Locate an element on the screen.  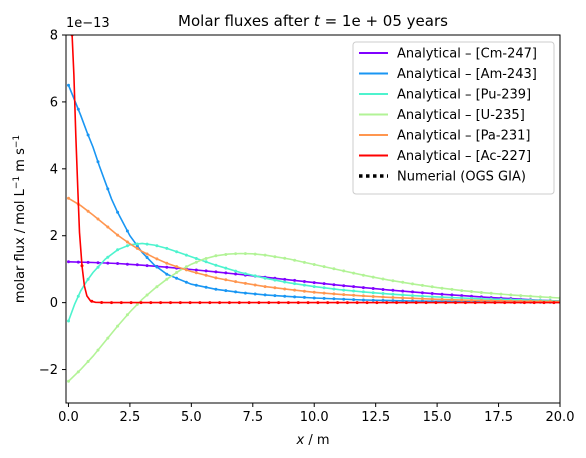
x-tick-label: 15.0 is located at coordinates (437, 417).